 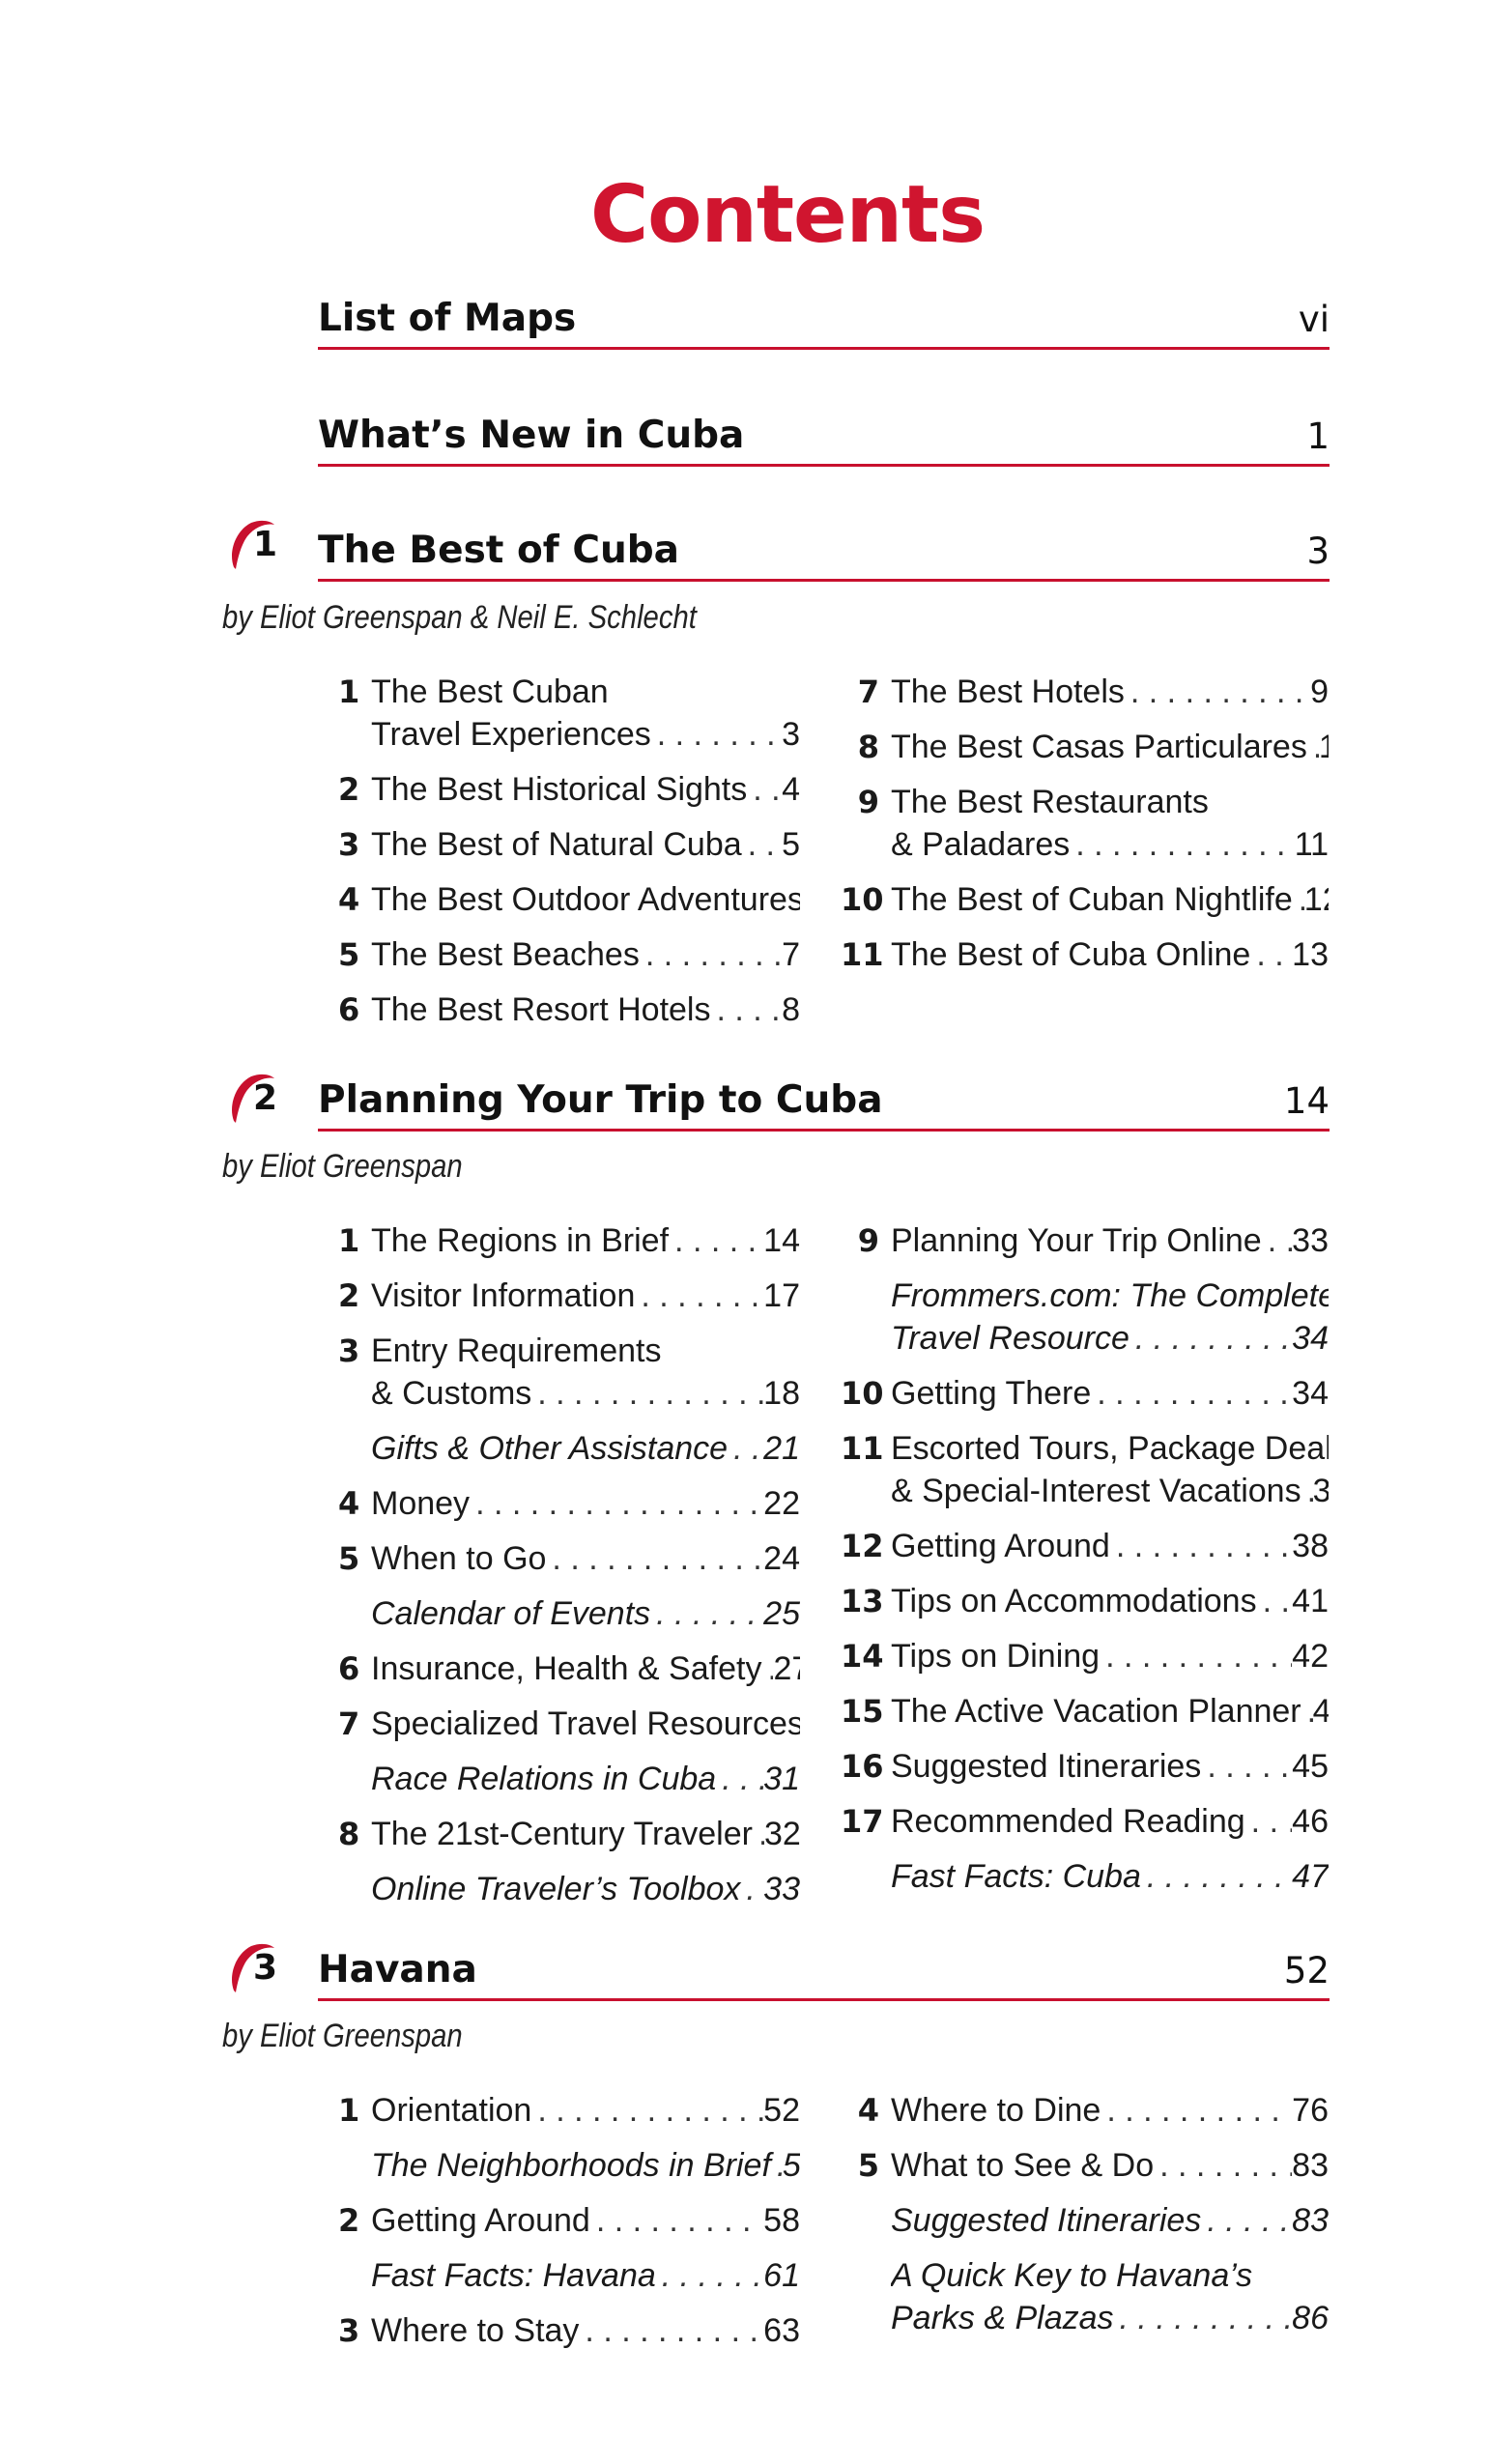 What do you see at coordinates (1110, 747) in the screenshot?
I see `entry-line: The Best Casas Particulares 10` at bounding box center [1110, 747].